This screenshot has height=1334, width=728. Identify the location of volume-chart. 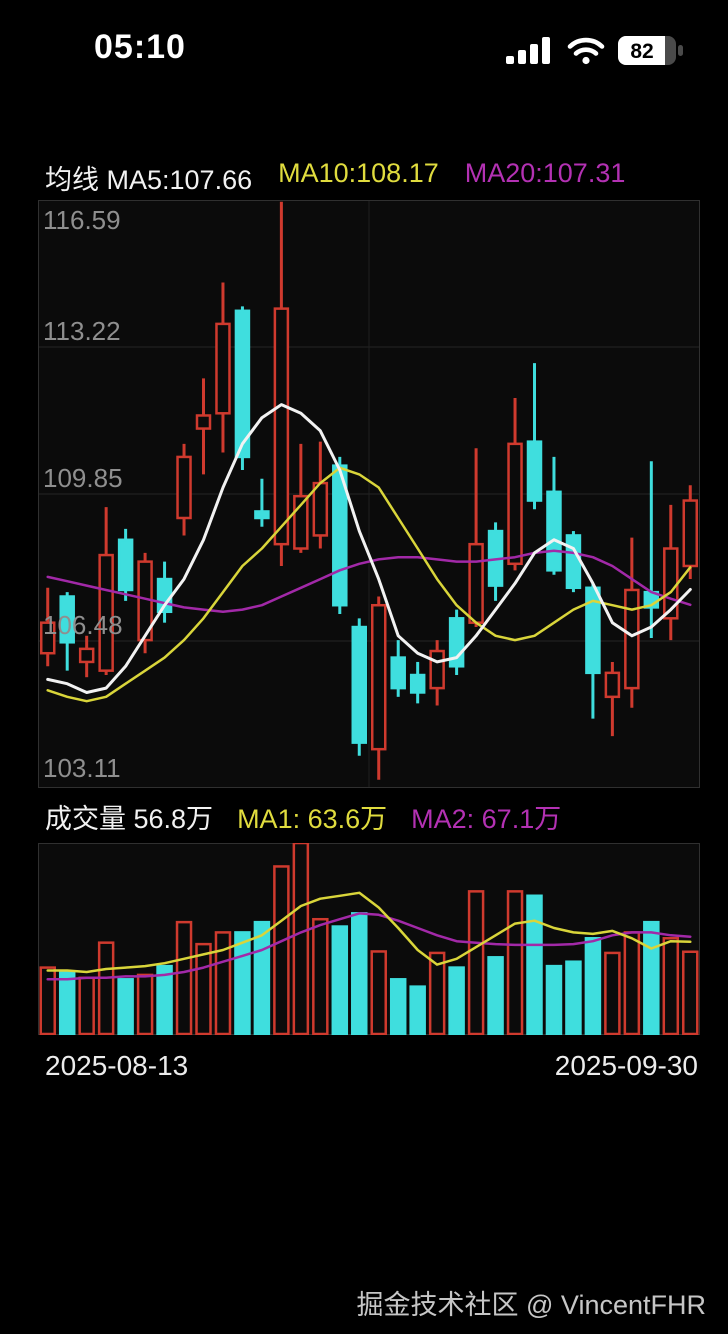
(369, 939).